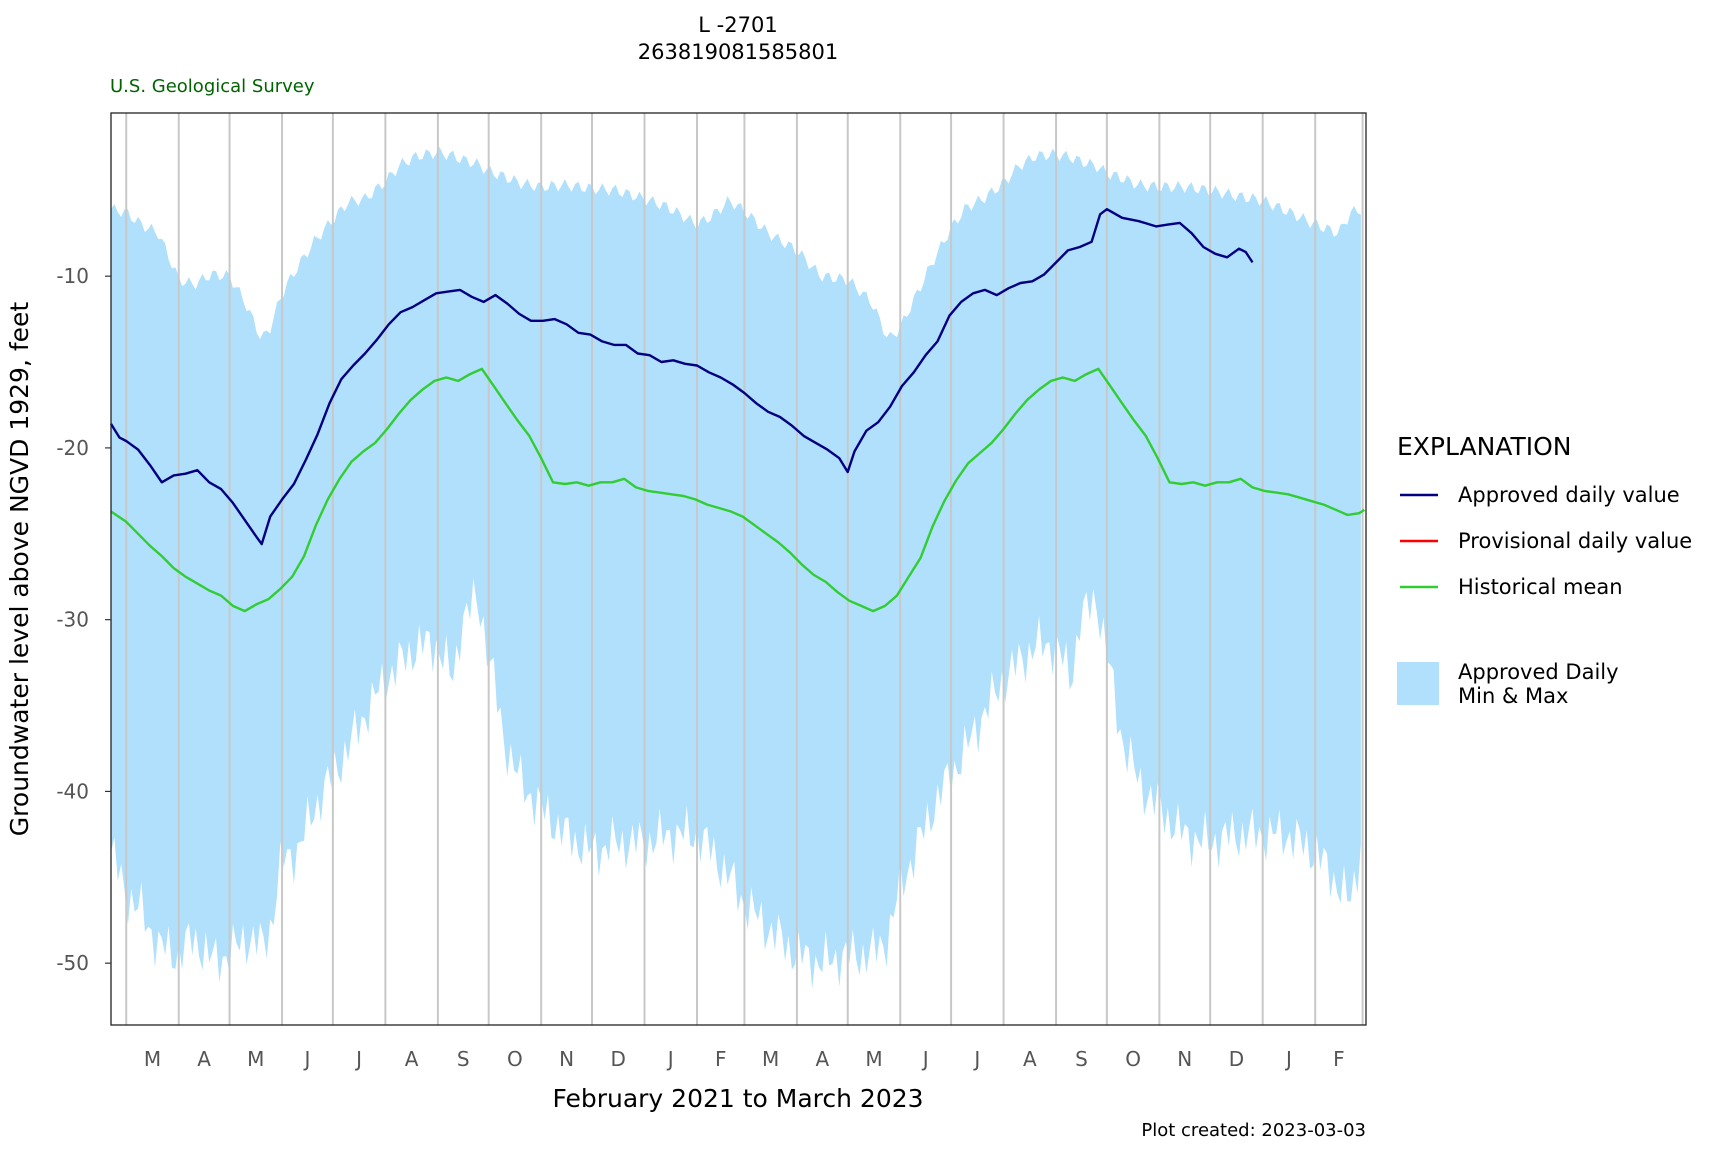  What do you see at coordinates (1538, 672) in the screenshot?
I see `legend-band-label-line: Approved Daily` at bounding box center [1538, 672].